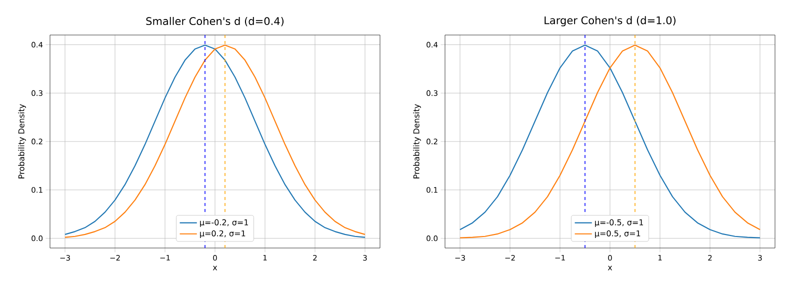 This screenshot has width=790, height=290. What do you see at coordinates (223, 234) in the screenshot?
I see `legend-label: μ=0.2, σ=1` at bounding box center [223, 234].